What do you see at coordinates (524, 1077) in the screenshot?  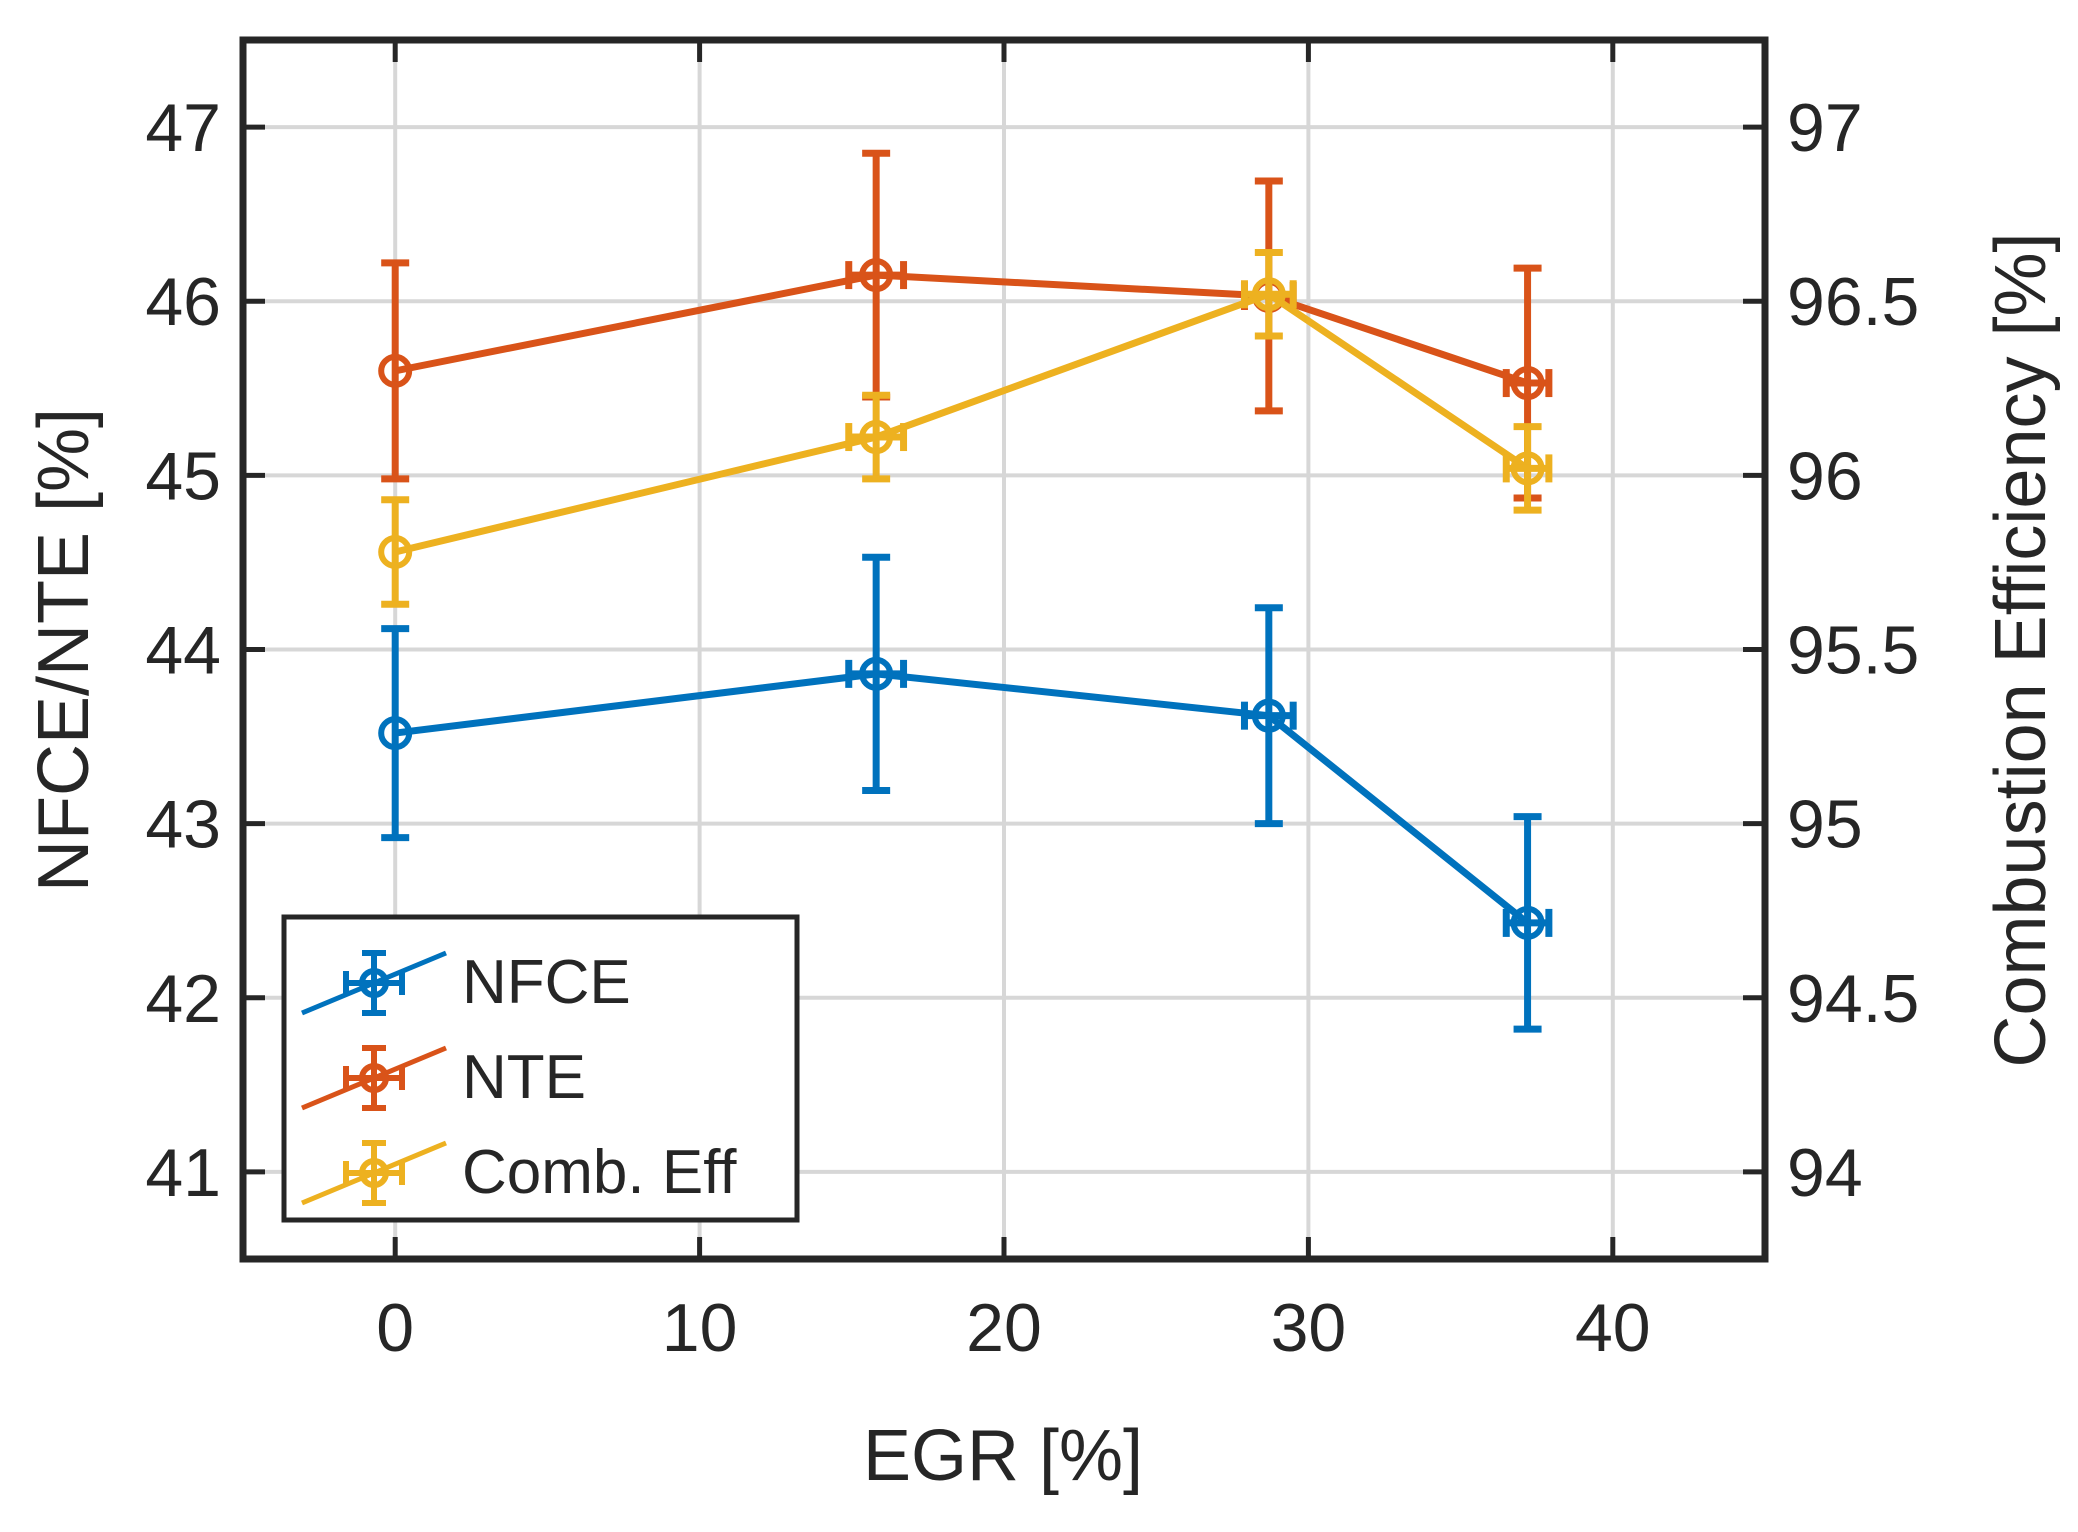 I see `legend-label-nte: NTE` at bounding box center [524, 1077].